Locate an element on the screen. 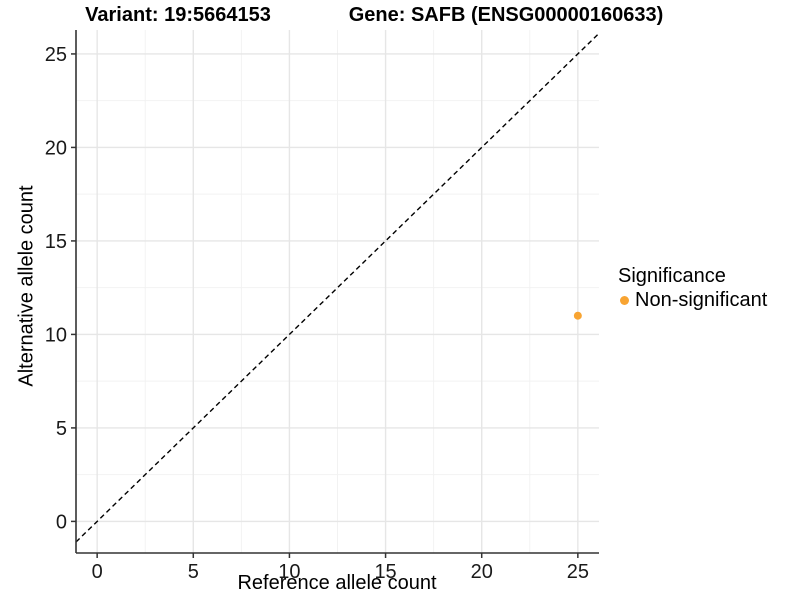 The height and width of the screenshot is (600, 800). legend-item-label: Non-significant is located at coordinates (701, 299).